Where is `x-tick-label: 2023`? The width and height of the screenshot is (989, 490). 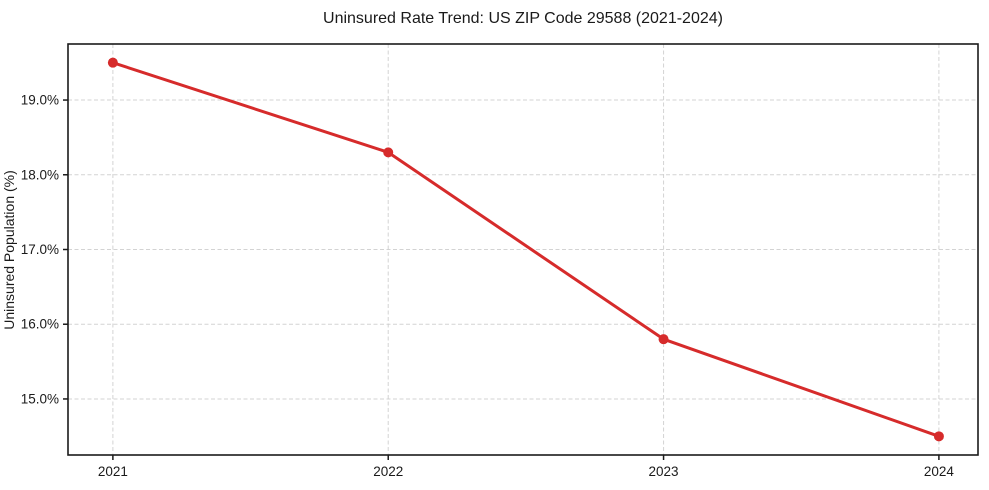 x-tick-label: 2023 is located at coordinates (664, 471).